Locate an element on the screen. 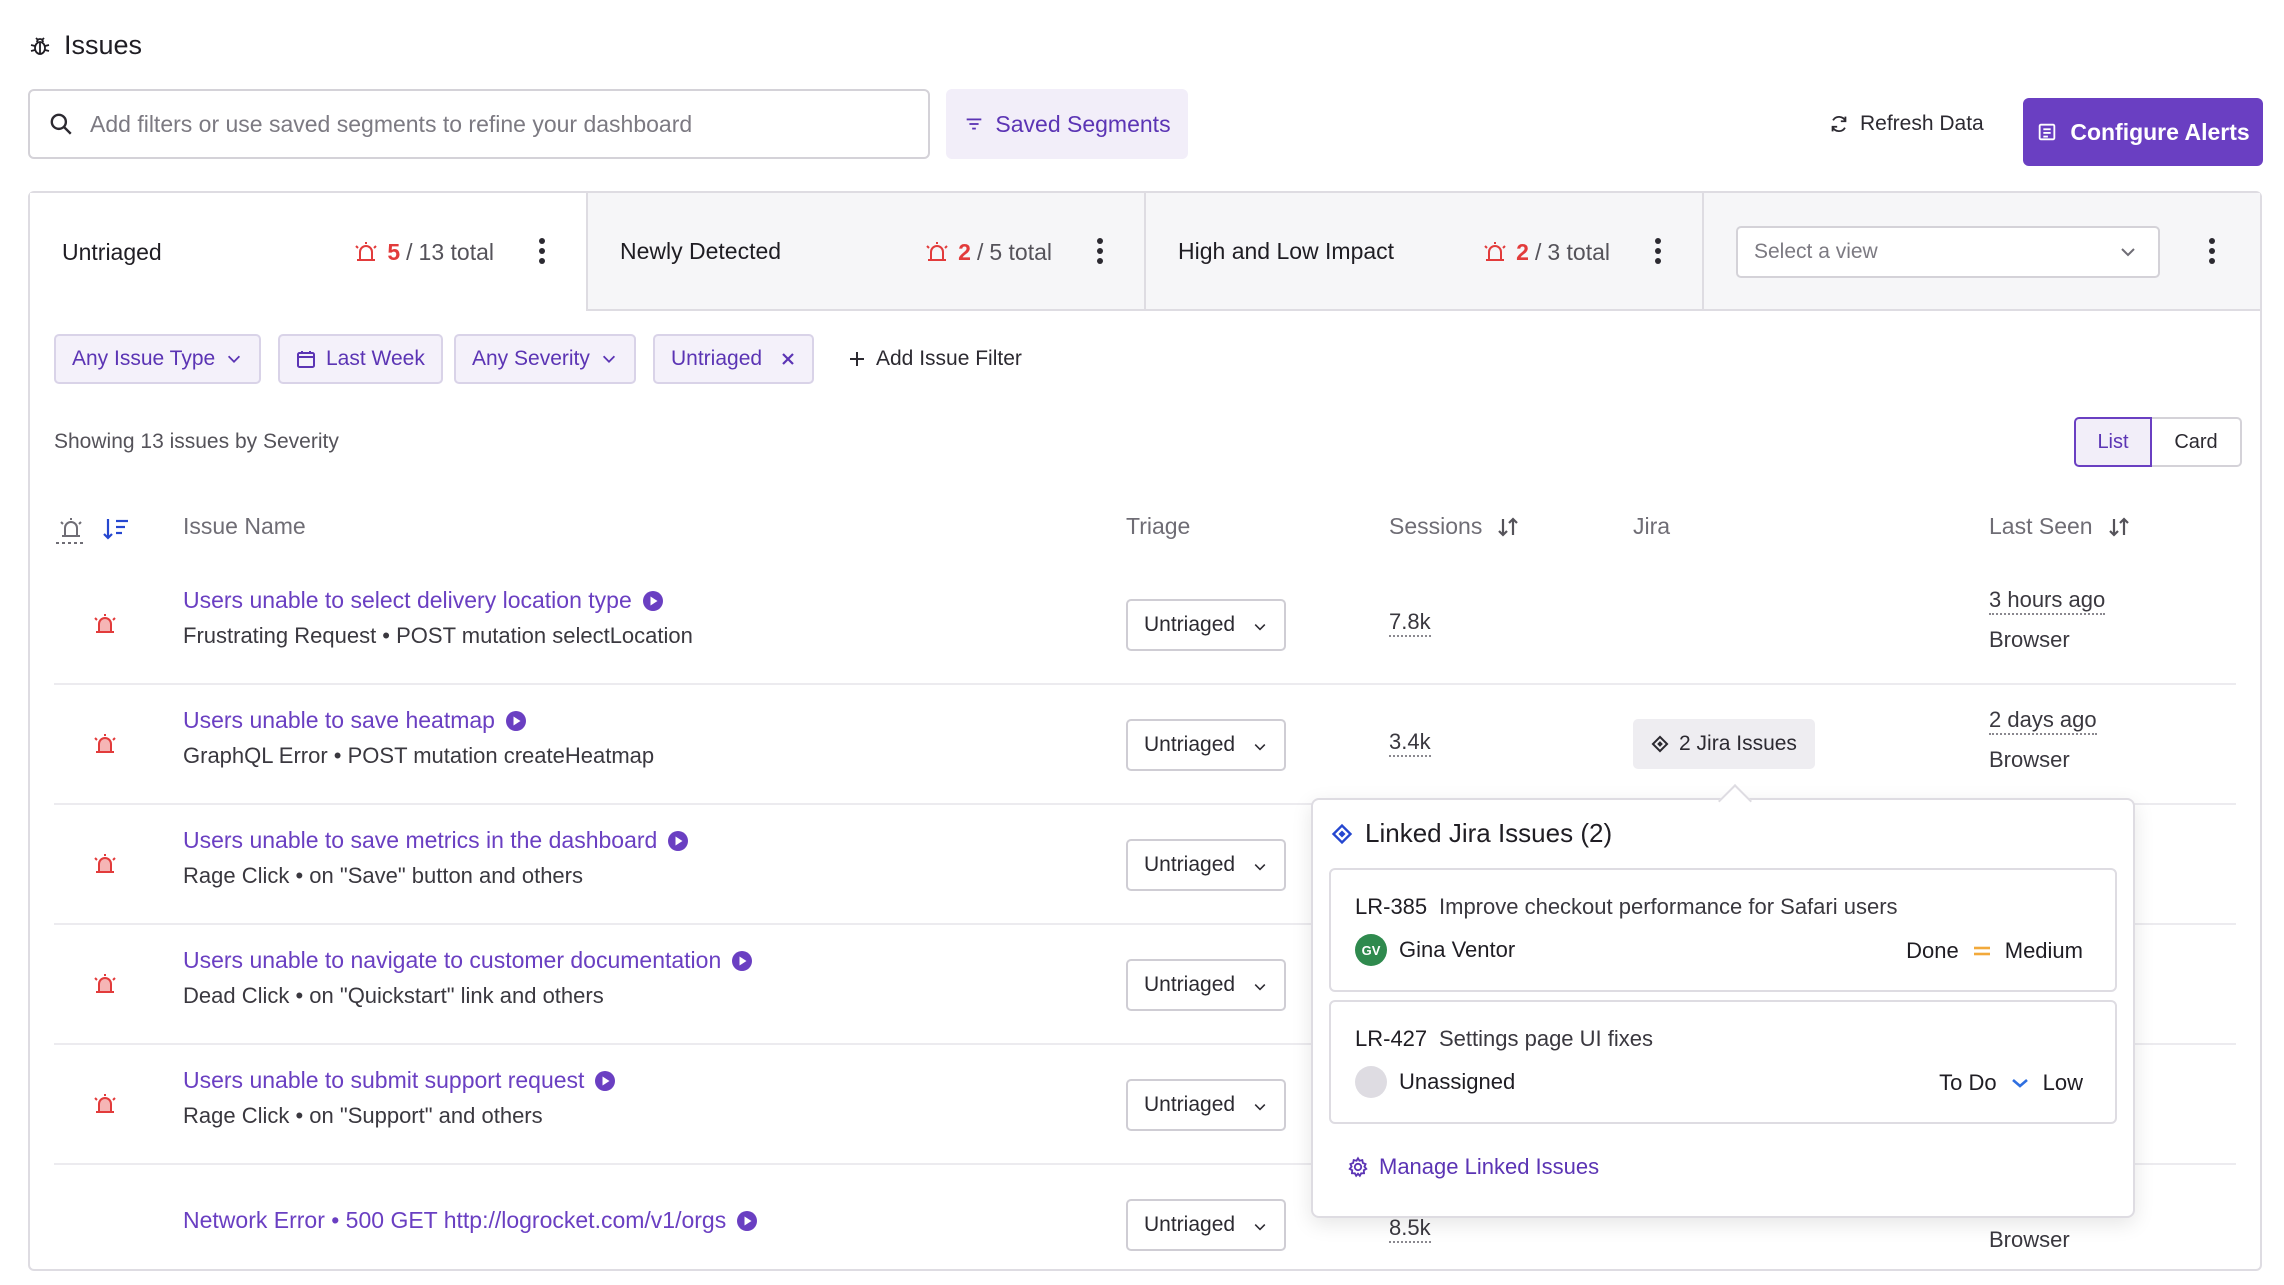 This screenshot has width=2284, height=1285. configure-alerts-button: Configure Alerts is located at coordinates (2143, 132).